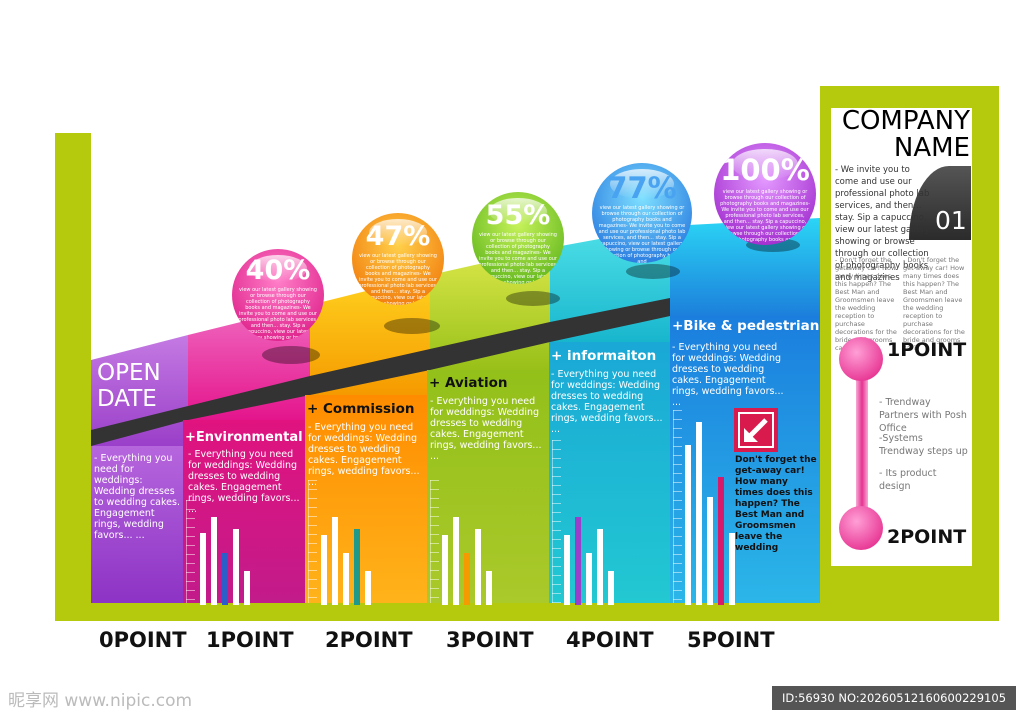  Describe the element at coordinates (861, 528) in the screenshot. I see `dumbbell-bottom-knob` at that location.